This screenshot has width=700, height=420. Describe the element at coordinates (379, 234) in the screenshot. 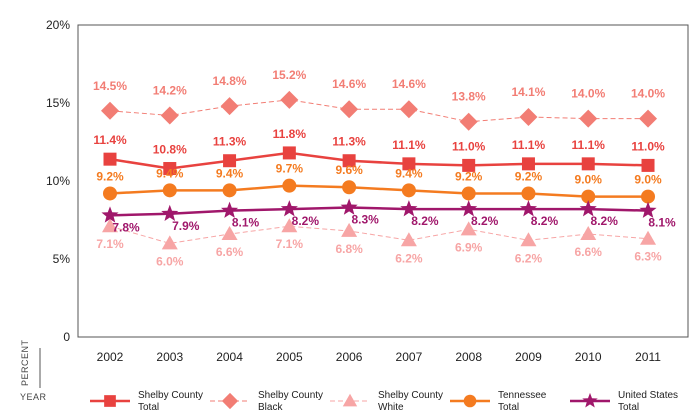

I see `series-shelby-county-white` at that location.